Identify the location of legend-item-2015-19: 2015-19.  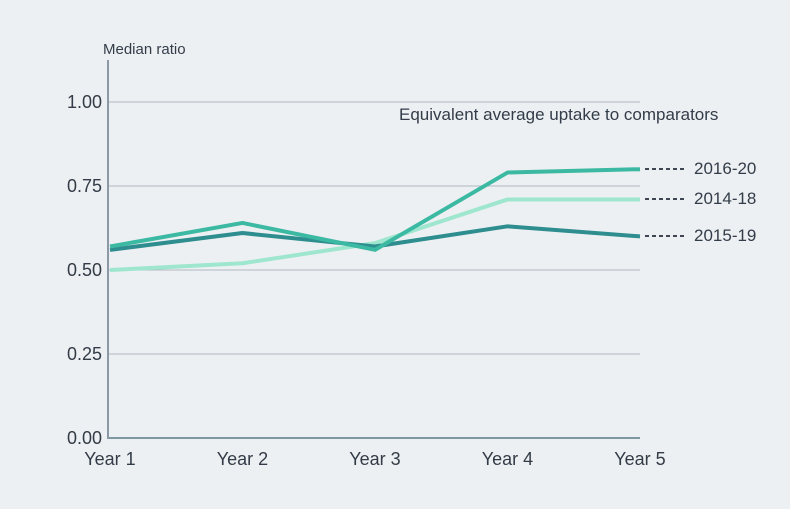
(700, 236).